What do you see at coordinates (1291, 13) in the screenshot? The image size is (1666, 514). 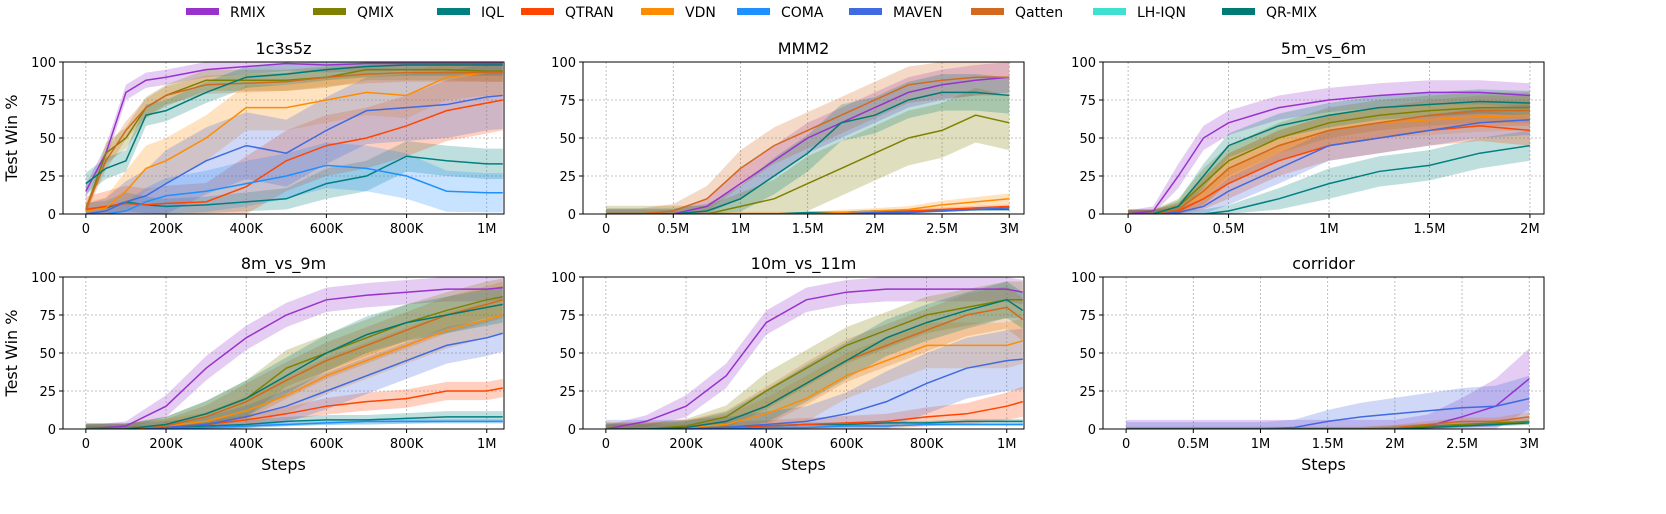 I see `legend-label: QR-MIX` at bounding box center [1291, 13].